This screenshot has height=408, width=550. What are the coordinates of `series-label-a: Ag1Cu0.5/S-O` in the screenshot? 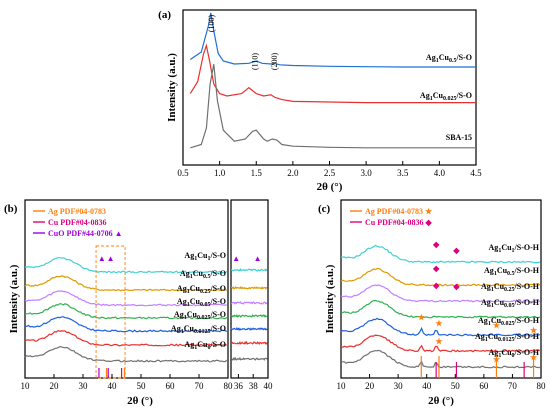 It's located at (449, 58).